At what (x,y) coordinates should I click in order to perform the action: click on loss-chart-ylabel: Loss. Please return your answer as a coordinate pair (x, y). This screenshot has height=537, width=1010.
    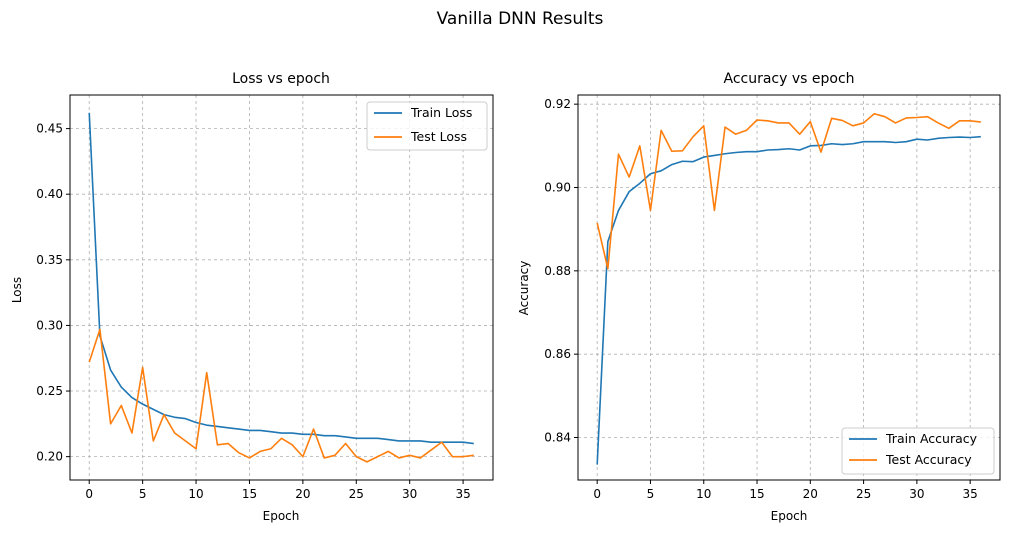
    Looking at the image, I should click on (17, 290).